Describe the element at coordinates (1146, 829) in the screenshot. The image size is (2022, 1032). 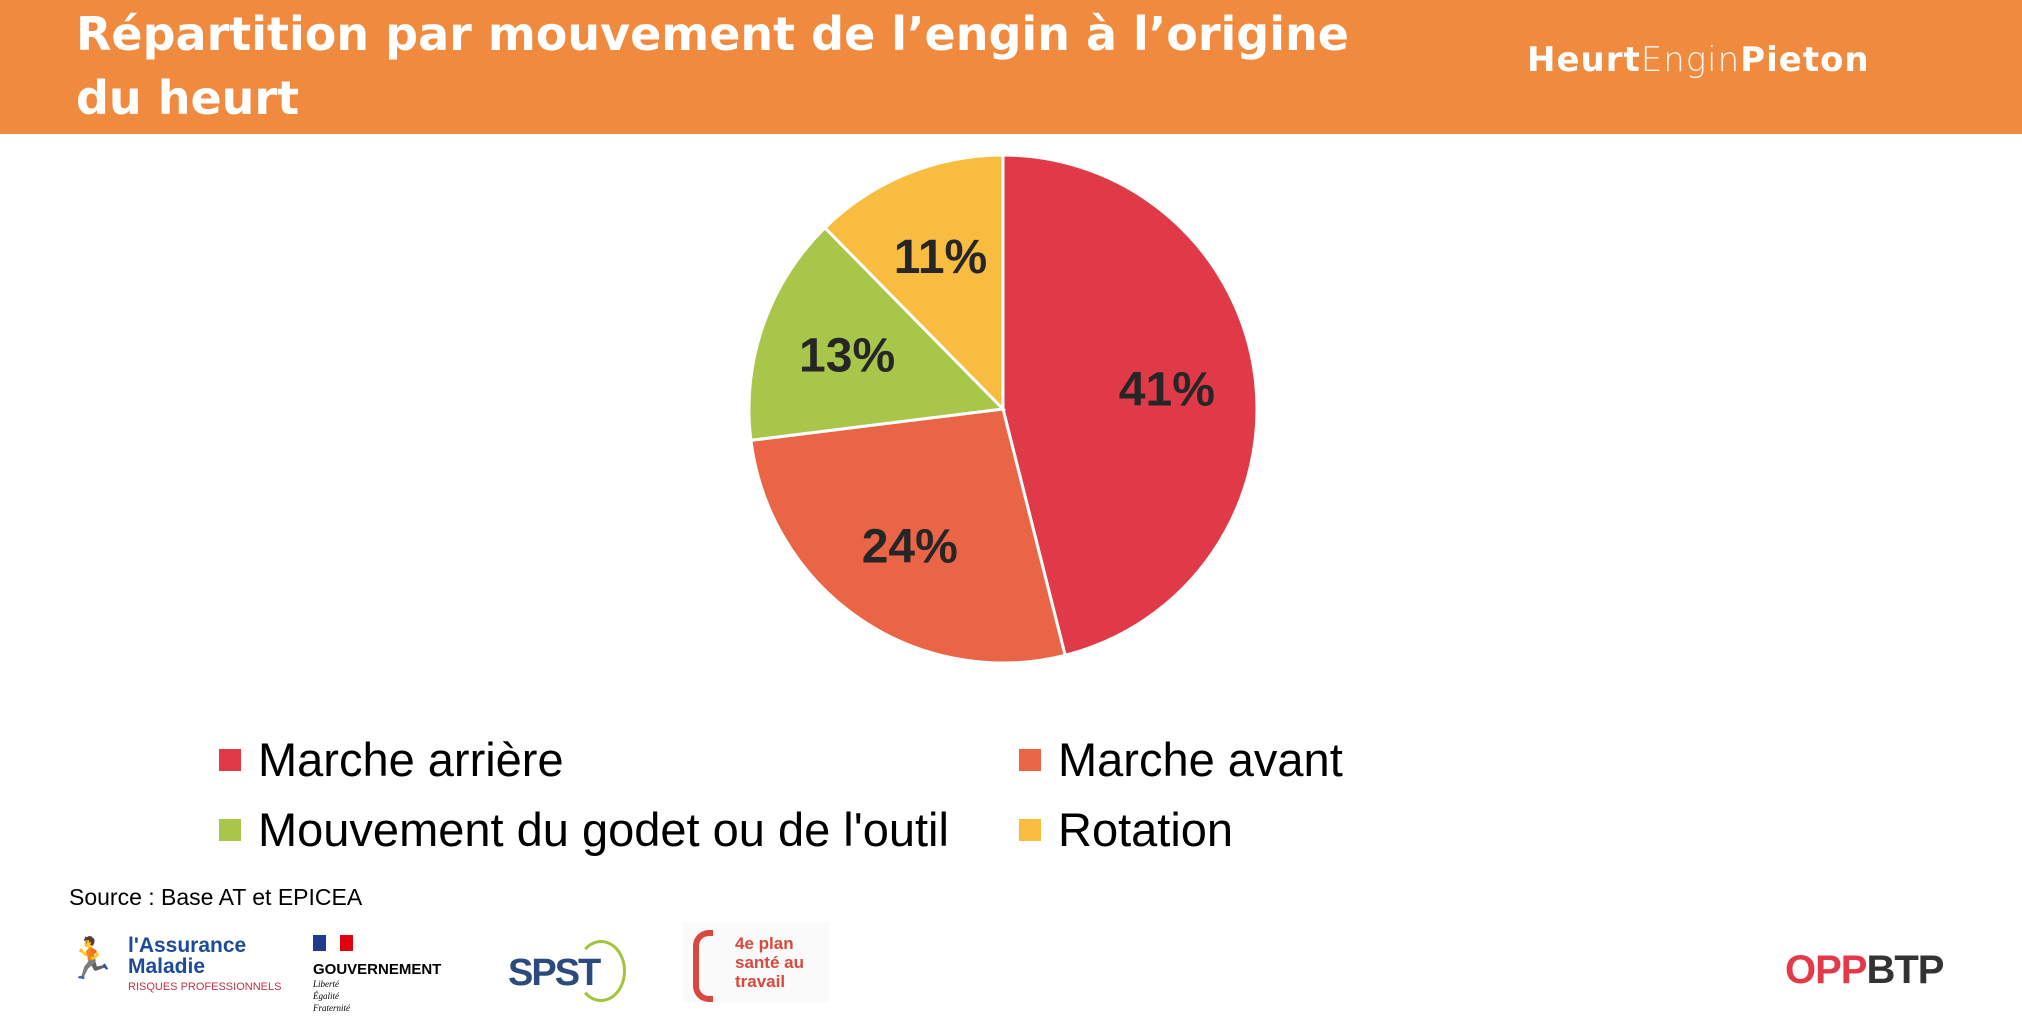
I see `legend-label: Rotation` at that location.